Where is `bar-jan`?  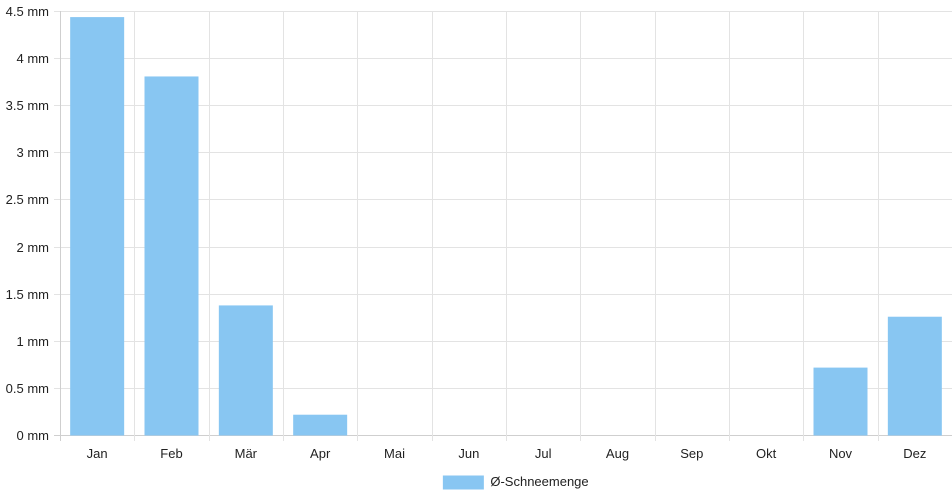 bar-jan is located at coordinates (97, 226).